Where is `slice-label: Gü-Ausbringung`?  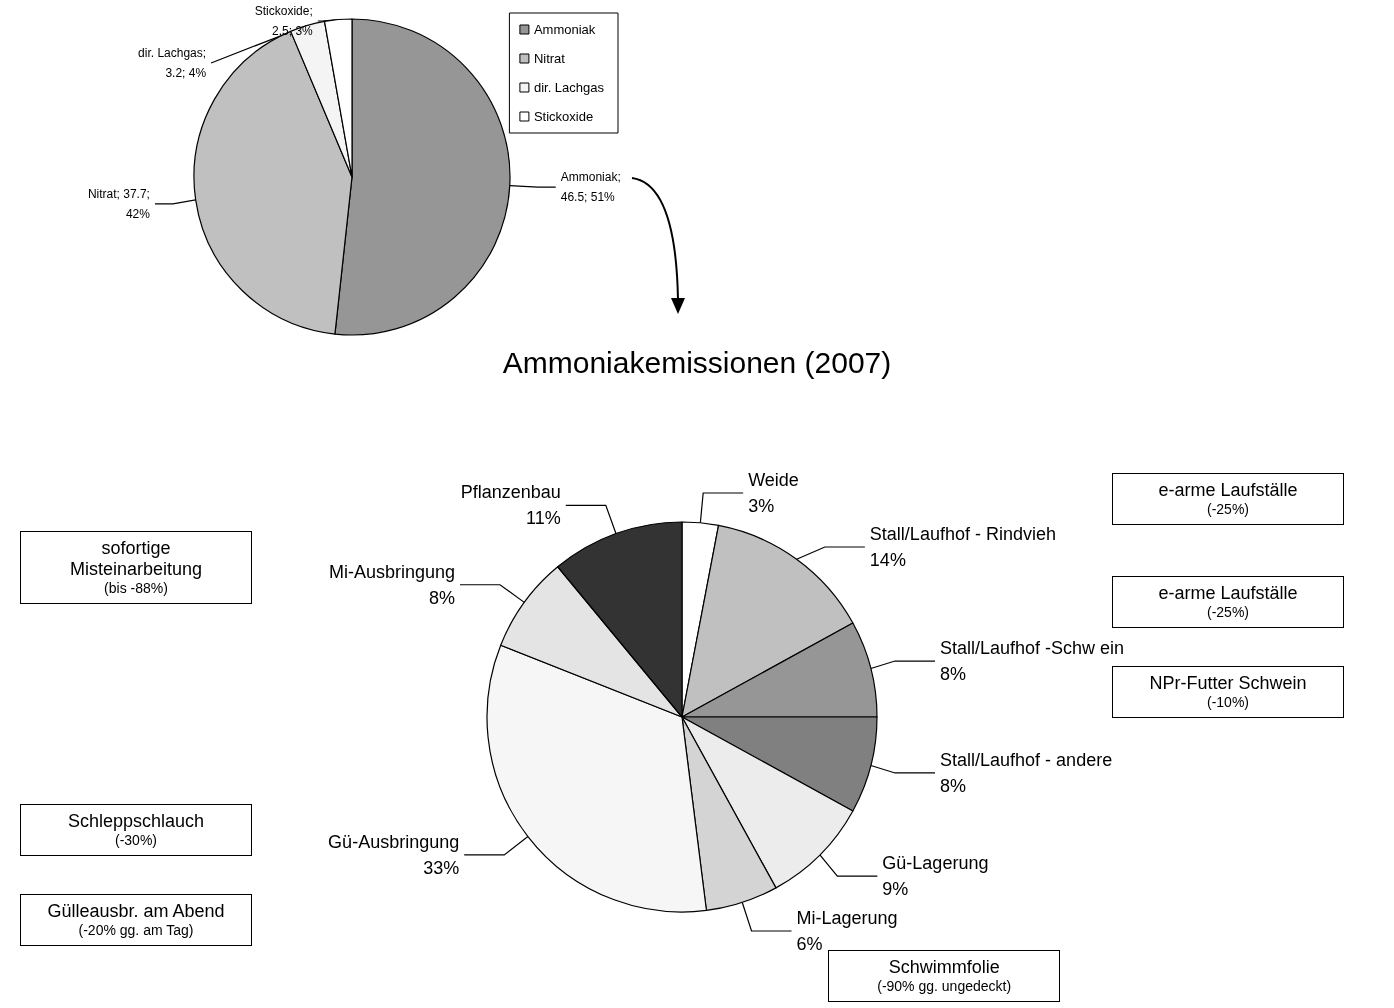
slice-label: Gü-Ausbringung is located at coordinates (394, 841).